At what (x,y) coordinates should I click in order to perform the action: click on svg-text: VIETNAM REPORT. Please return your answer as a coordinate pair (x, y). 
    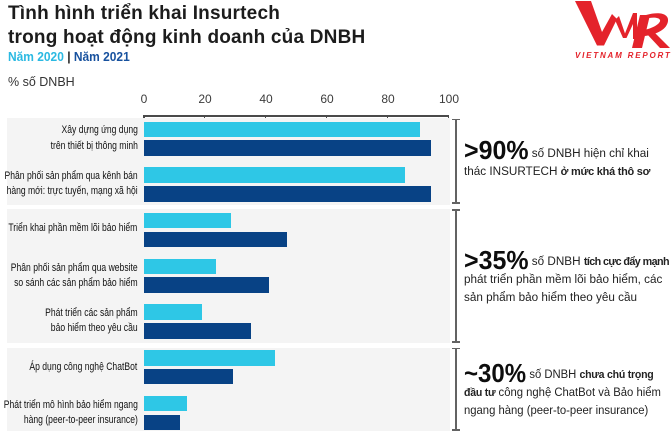
    Looking at the image, I should click on (623, 55).